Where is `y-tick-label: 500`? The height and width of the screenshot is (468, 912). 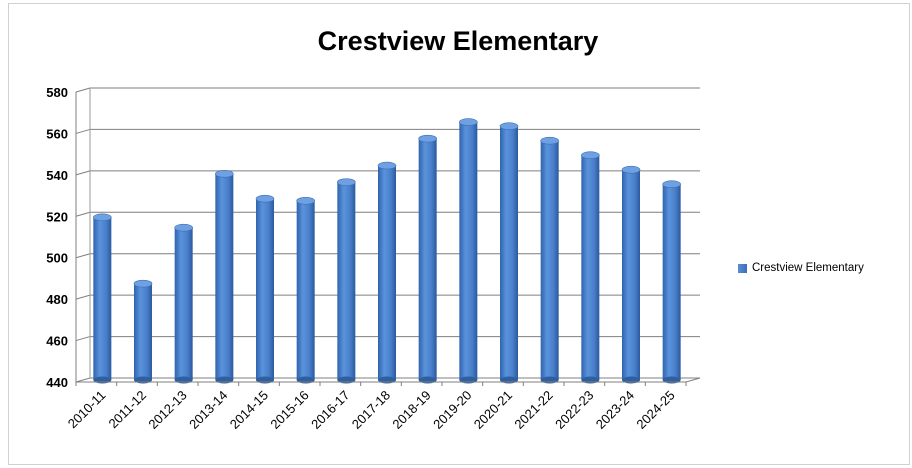 y-tick-label: 500 is located at coordinates (57, 258).